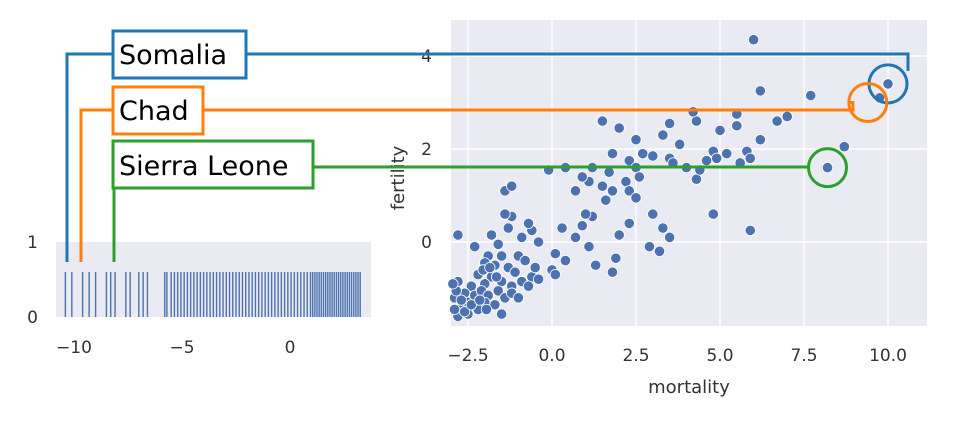  I want to click on chad-leader-line, so click(529, 106).